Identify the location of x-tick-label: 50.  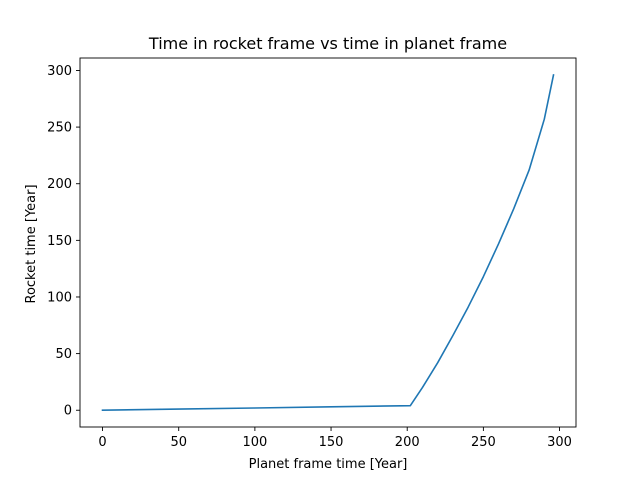
(178, 442).